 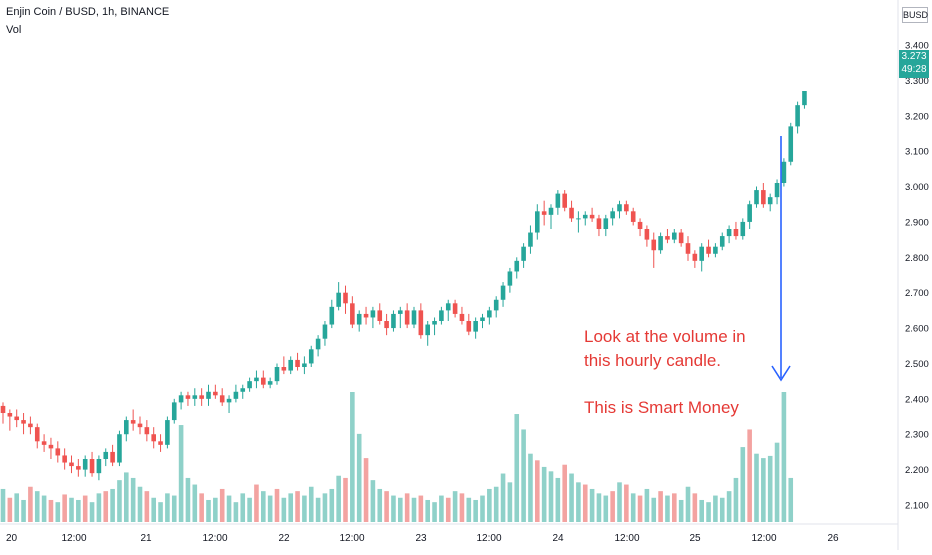 What do you see at coordinates (917, 152) in the screenshot?
I see `y-tick-label: 3.100` at bounding box center [917, 152].